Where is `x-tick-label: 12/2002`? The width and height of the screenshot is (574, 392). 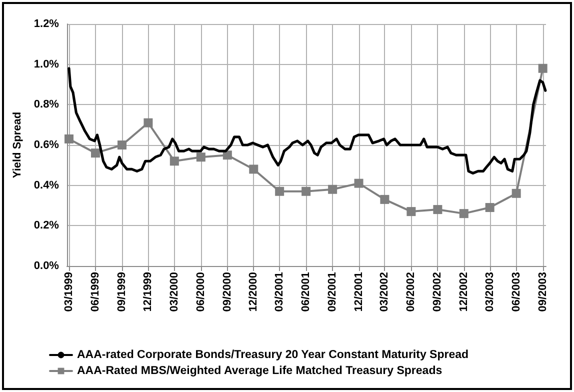
x-tick-label: 12/2002 is located at coordinates (464, 292).